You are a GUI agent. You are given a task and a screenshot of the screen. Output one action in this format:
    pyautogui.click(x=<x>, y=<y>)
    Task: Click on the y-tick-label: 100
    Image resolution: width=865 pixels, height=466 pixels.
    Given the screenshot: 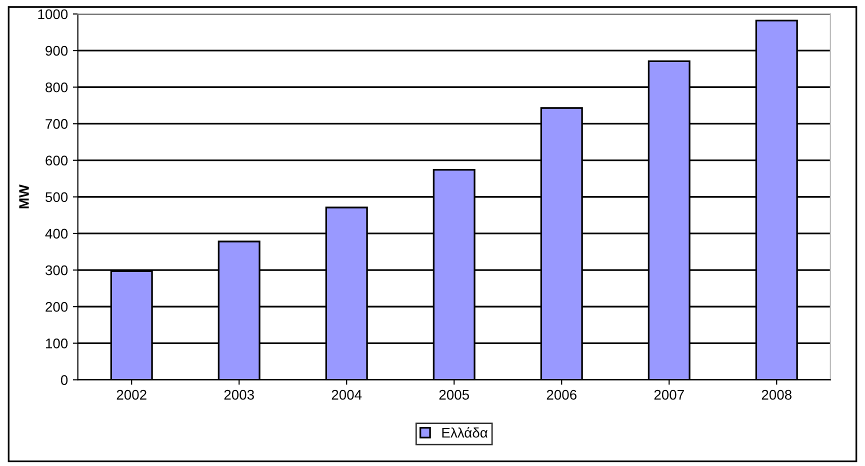 What is the action you would take?
    pyautogui.click(x=57, y=343)
    